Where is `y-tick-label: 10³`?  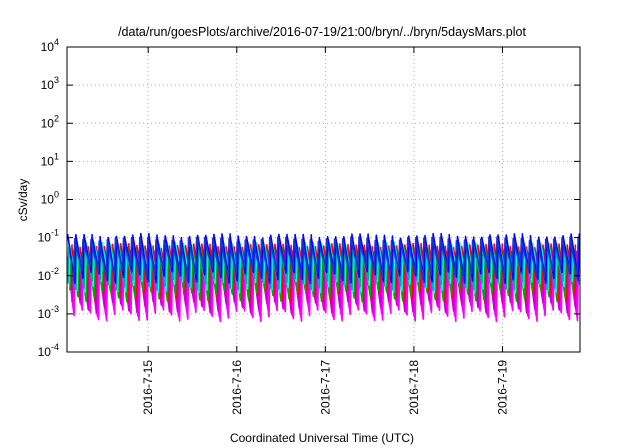
y-tick-label: 10³ is located at coordinates (50, 83).